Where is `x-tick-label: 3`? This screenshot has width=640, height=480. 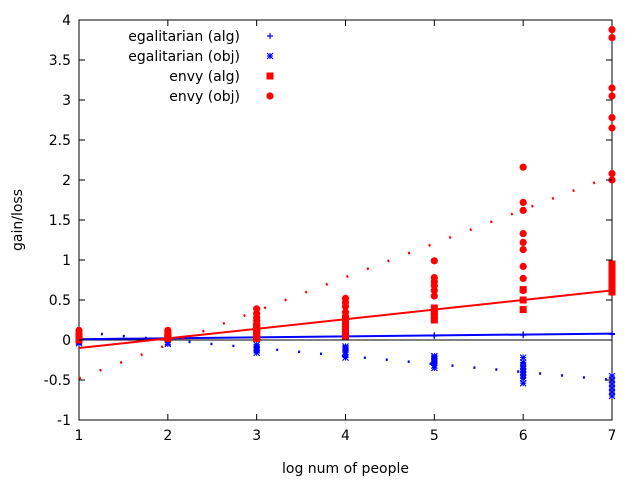 x-tick-label: 3 is located at coordinates (256, 436).